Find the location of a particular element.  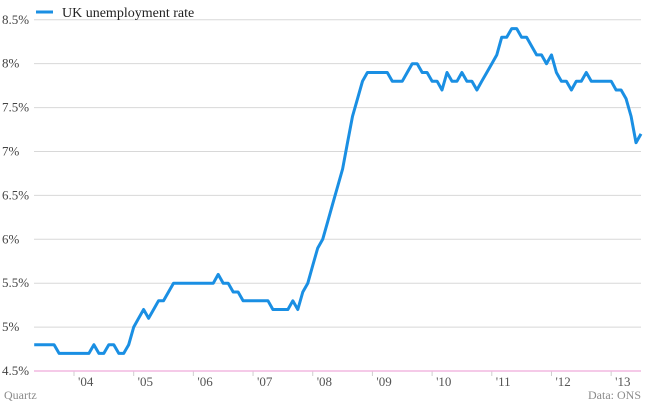

x-tick-label: '06 is located at coordinates (205, 381).